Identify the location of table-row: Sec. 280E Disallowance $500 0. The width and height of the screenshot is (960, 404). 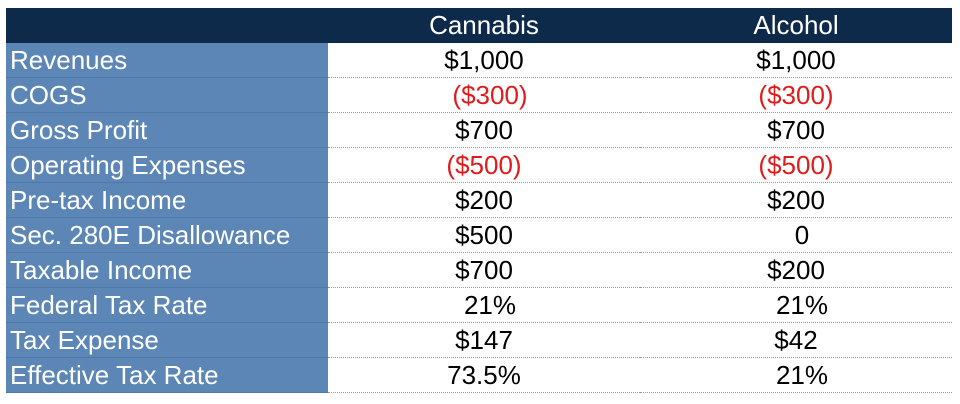
(479, 235).